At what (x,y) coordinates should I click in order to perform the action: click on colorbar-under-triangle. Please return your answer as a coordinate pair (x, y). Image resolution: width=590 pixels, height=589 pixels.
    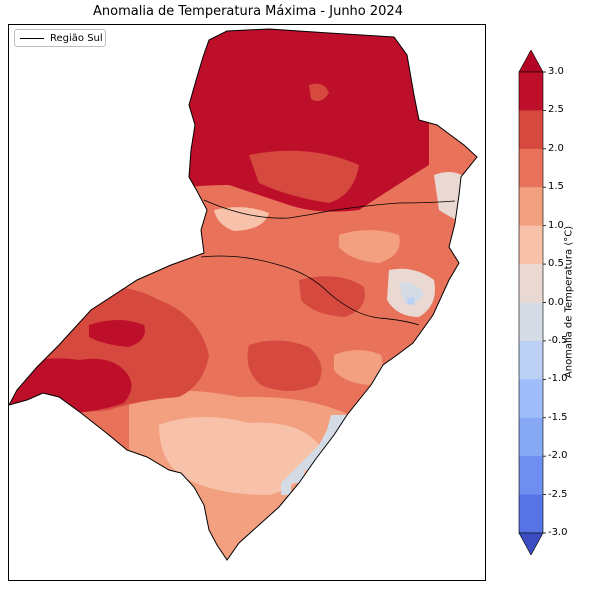
    Looking at the image, I should click on (531, 543).